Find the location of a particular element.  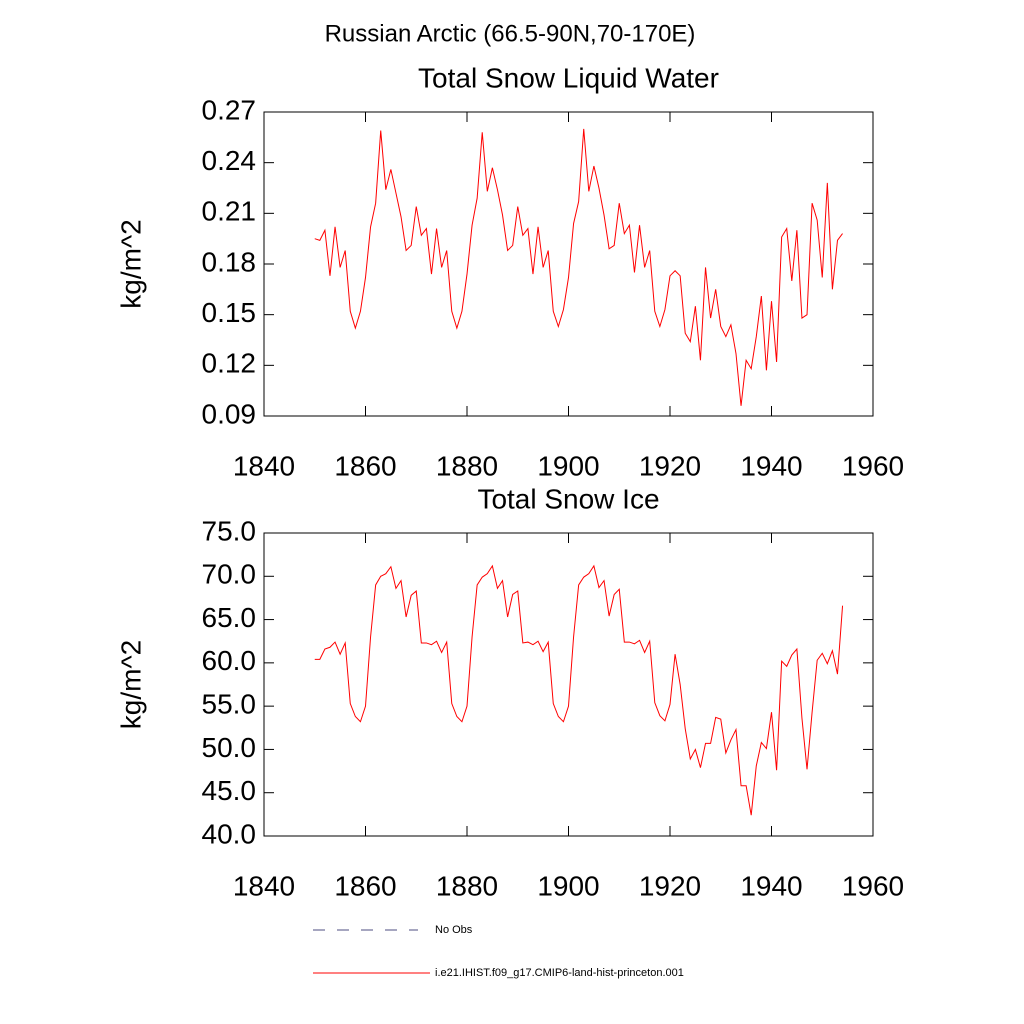

y-tick-label: 70.0 is located at coordinates (229, 574).